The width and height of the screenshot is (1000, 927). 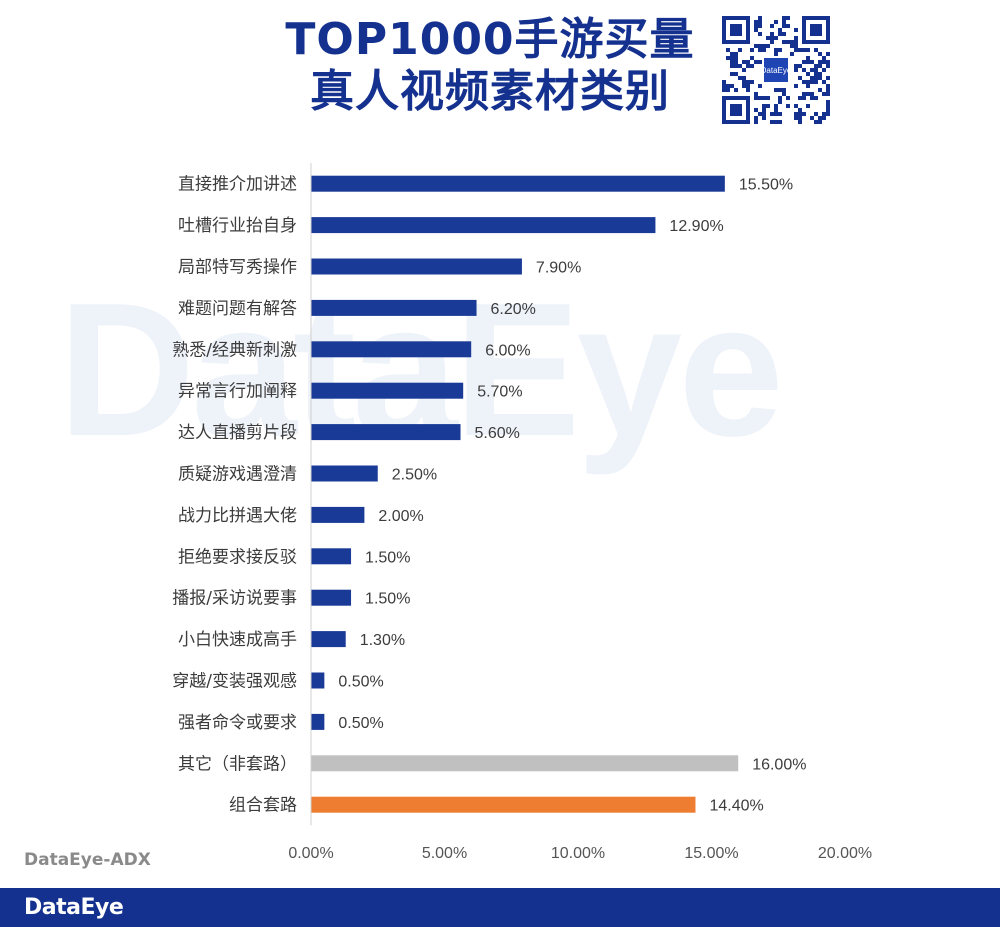 I want to click on x-tick-label: 10.00%, so click(x=578, y=853).